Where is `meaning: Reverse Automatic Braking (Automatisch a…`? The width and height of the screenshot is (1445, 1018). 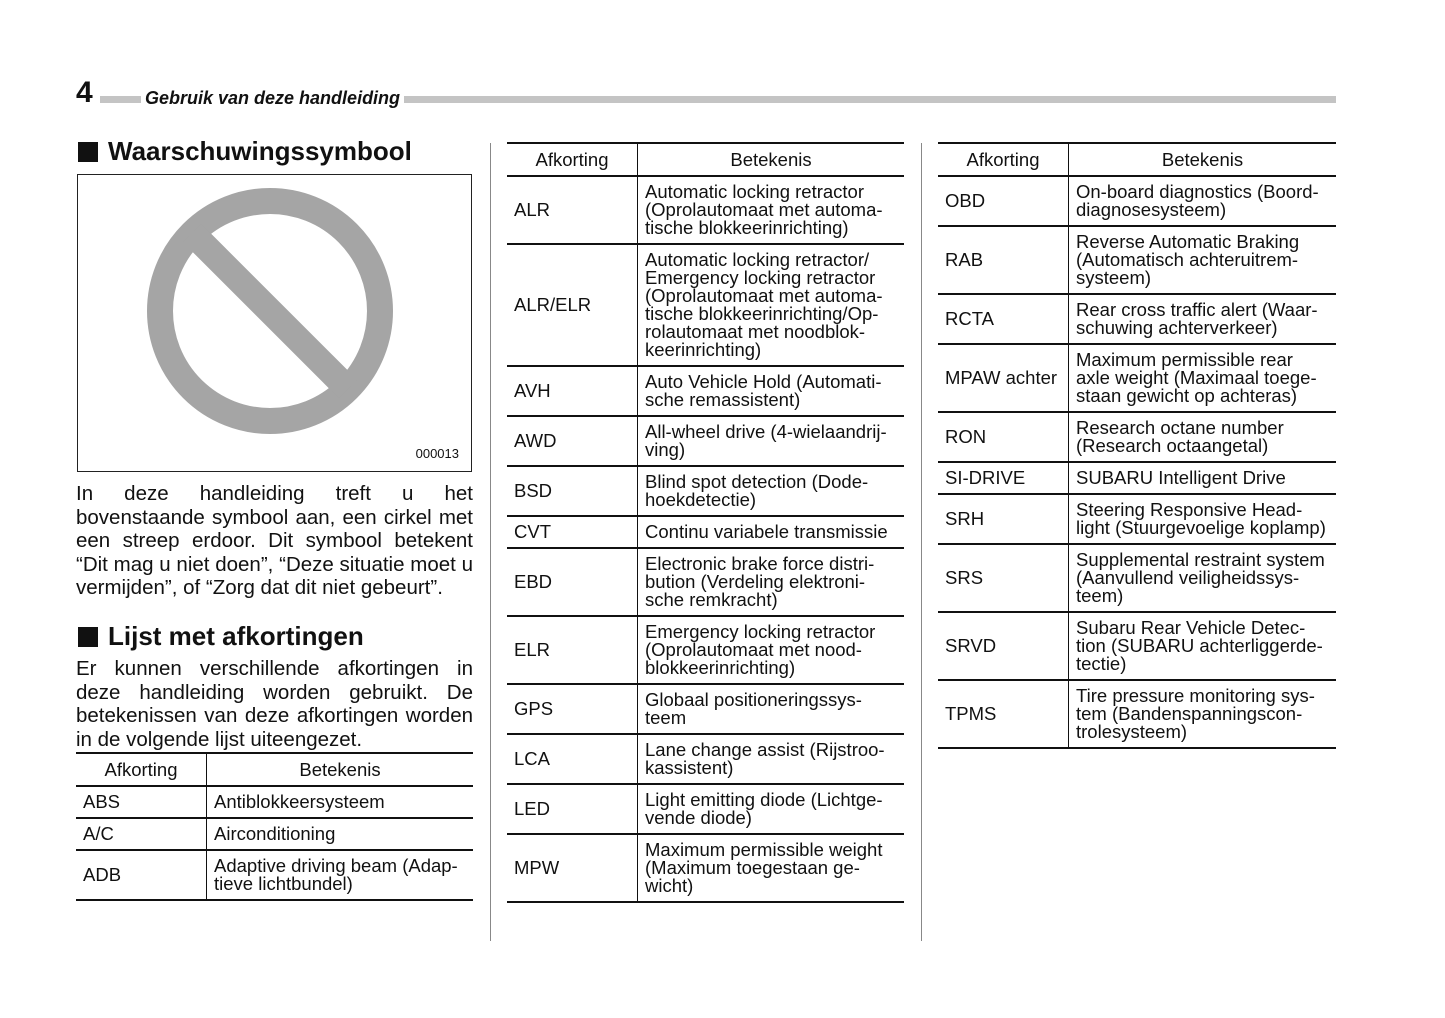 meaning: Reverse Automatic Braking (Automatisch a… is located at coordinates (1202, 260).